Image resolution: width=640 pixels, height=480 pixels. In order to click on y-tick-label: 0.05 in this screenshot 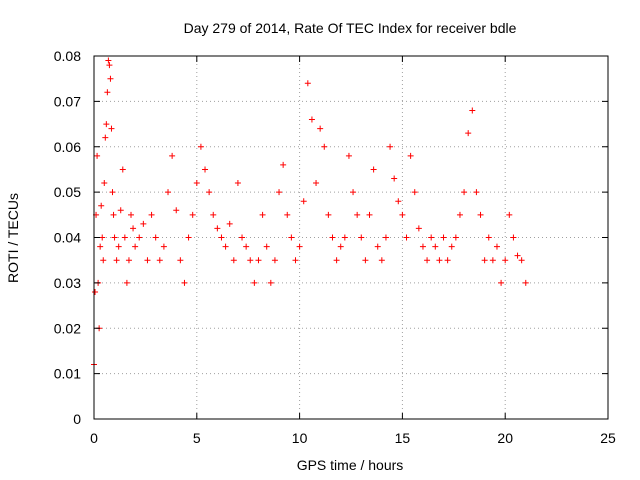, I will do `click(67, 192)`.